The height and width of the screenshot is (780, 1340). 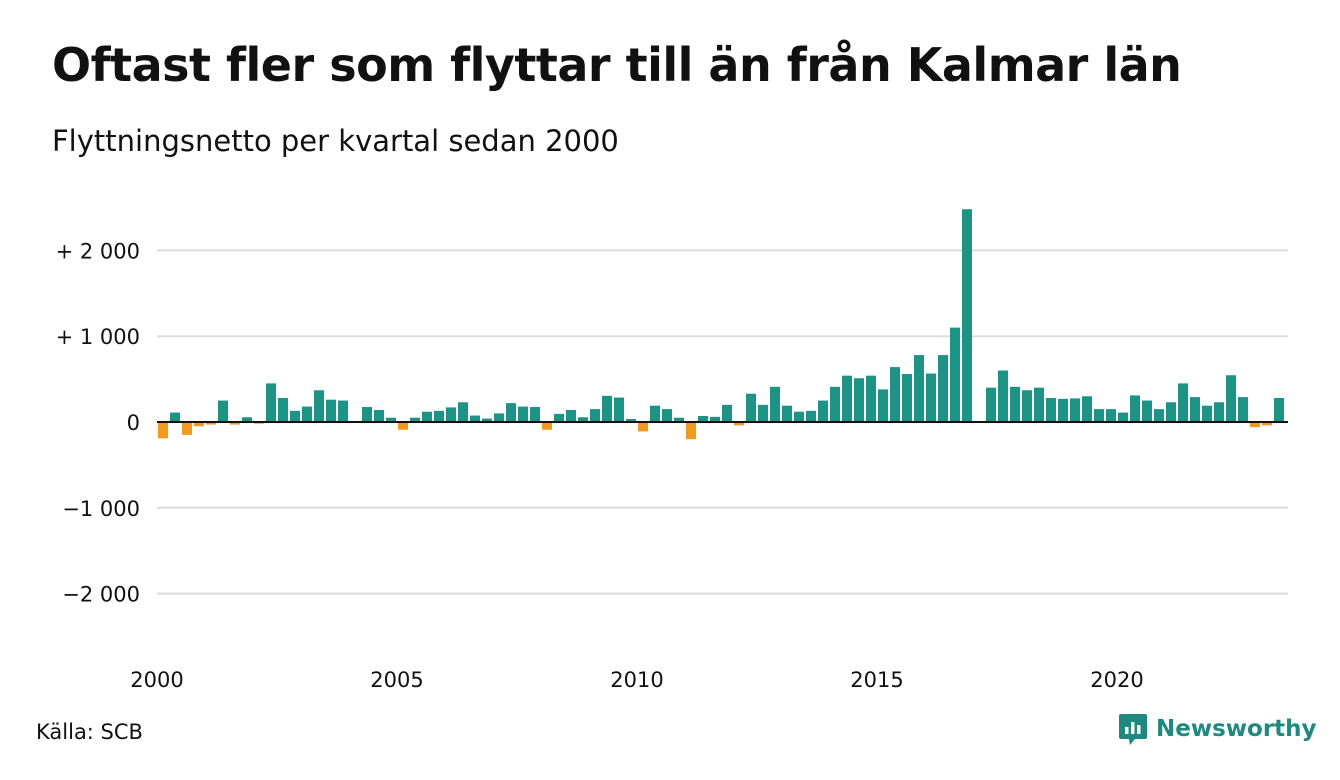 I want to click on y-tick-label: 0, so click(x=133, y=423).